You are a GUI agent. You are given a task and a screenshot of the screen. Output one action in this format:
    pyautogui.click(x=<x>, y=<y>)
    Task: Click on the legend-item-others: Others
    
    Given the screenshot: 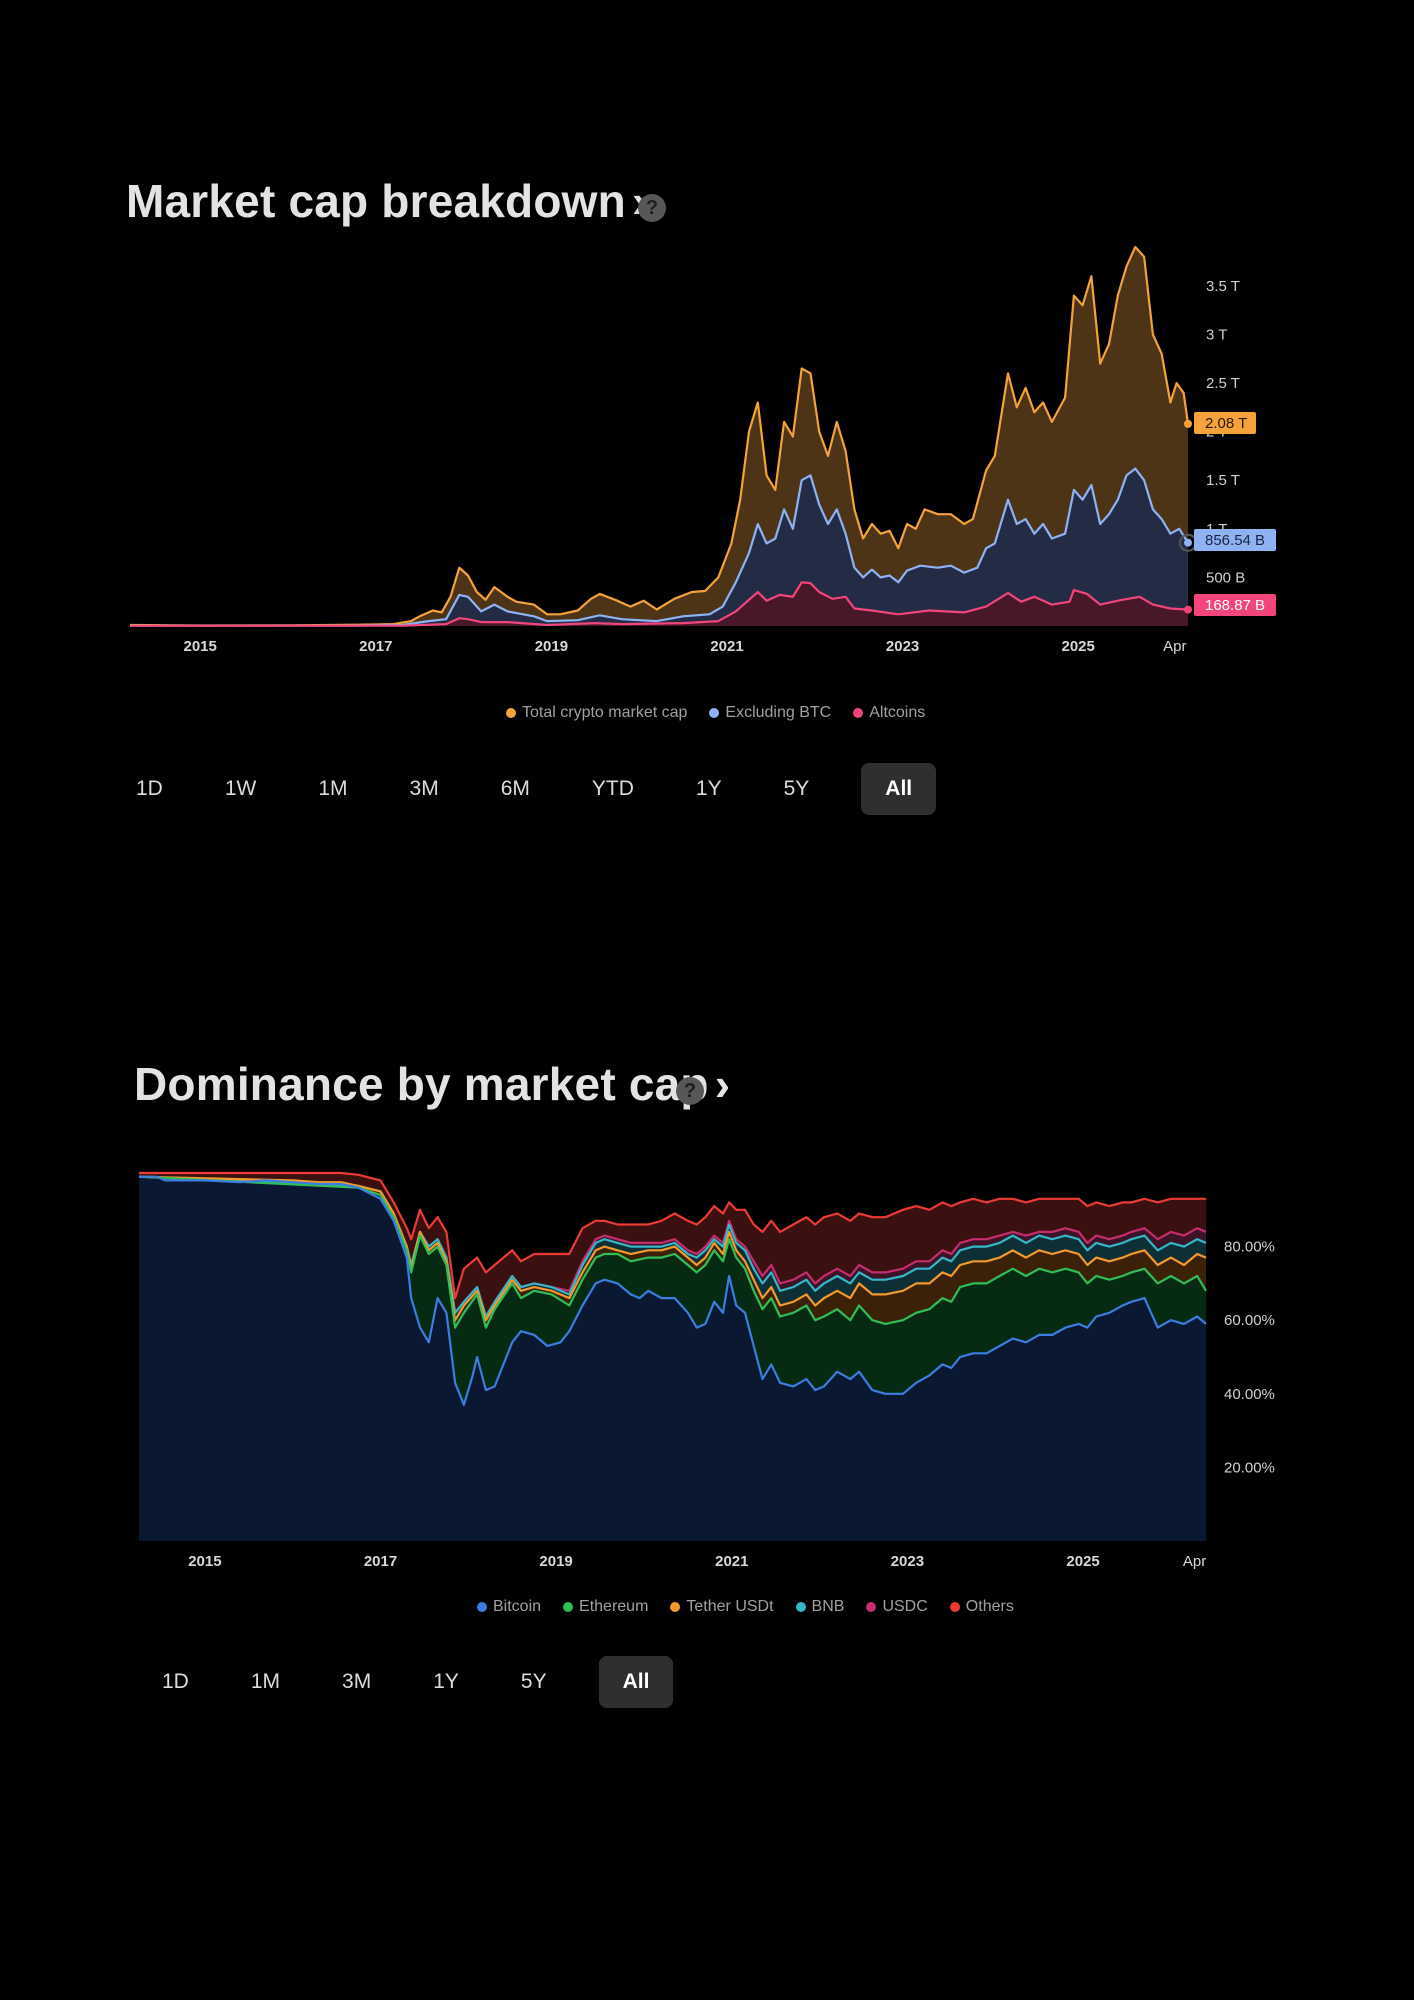 What is the action you would take?
    pyautogui.click(x=981, y=1607)
    